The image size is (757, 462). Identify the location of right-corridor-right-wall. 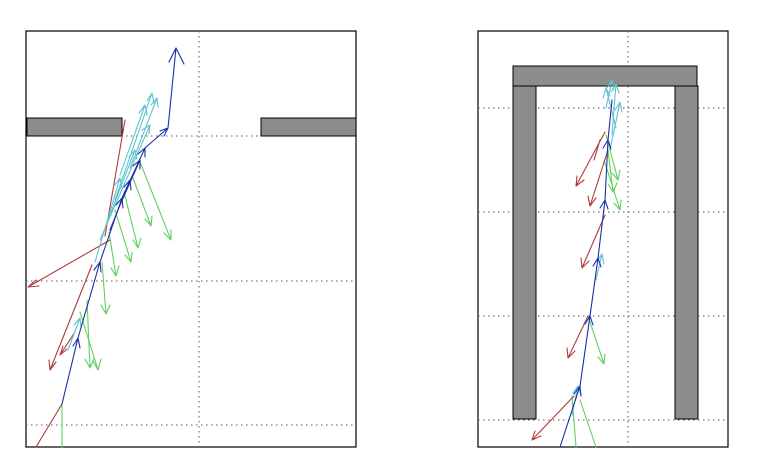
(686, 252).